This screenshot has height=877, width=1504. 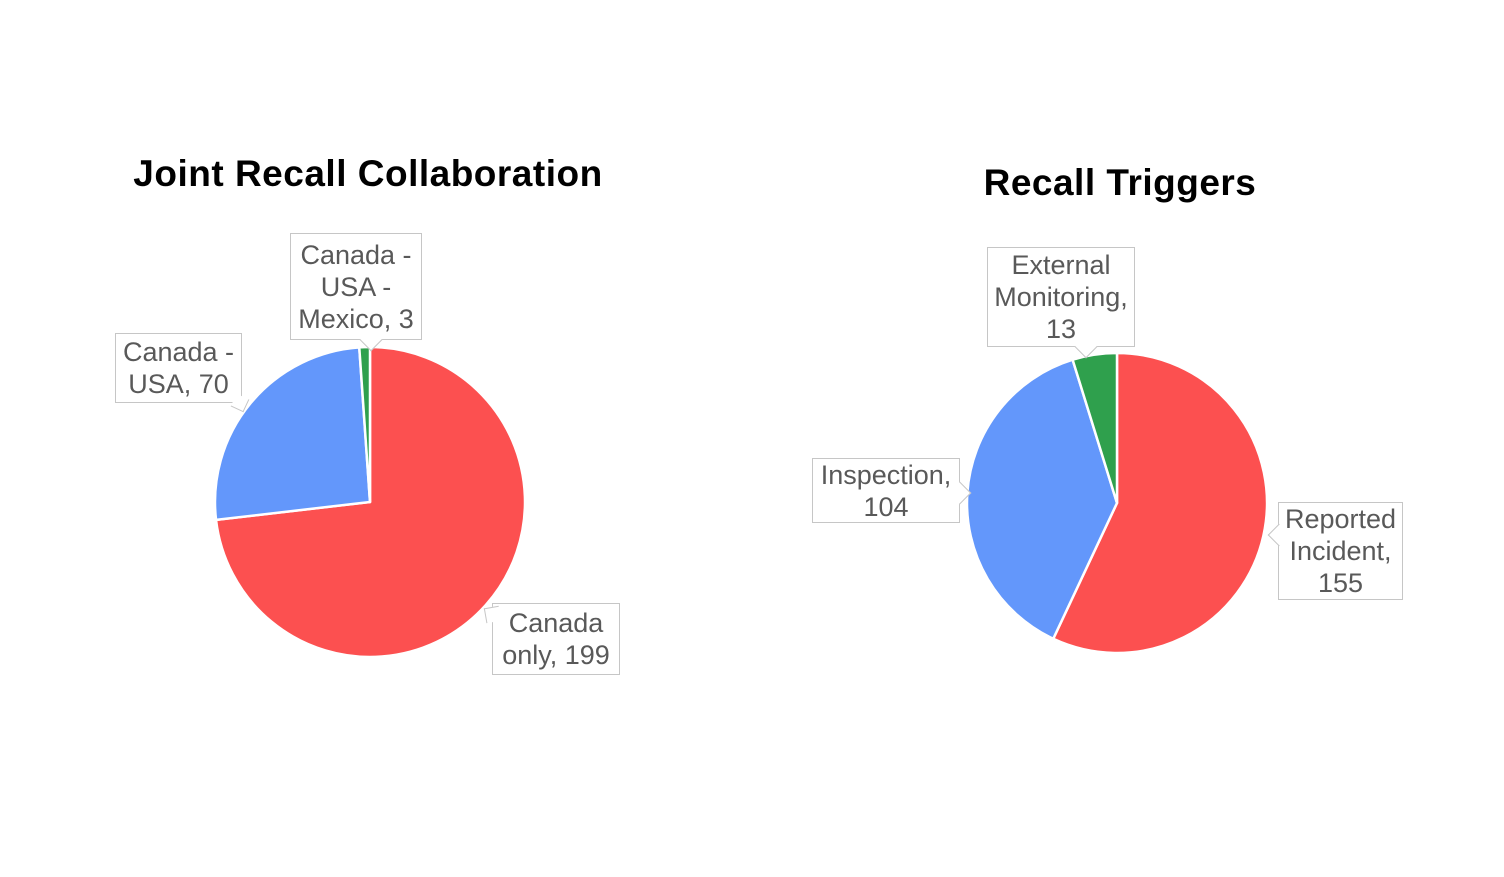 I want to click on callout-canada-usa-mexico: Canada - USA - Mexico, 3, so click(x=356, y=292).